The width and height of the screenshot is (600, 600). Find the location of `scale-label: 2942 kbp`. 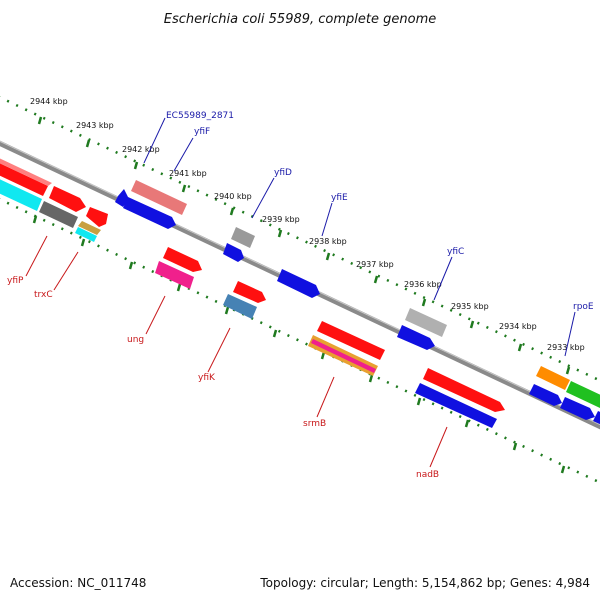

scale-label: 2942 kbp is located at coordinates (141, 149).